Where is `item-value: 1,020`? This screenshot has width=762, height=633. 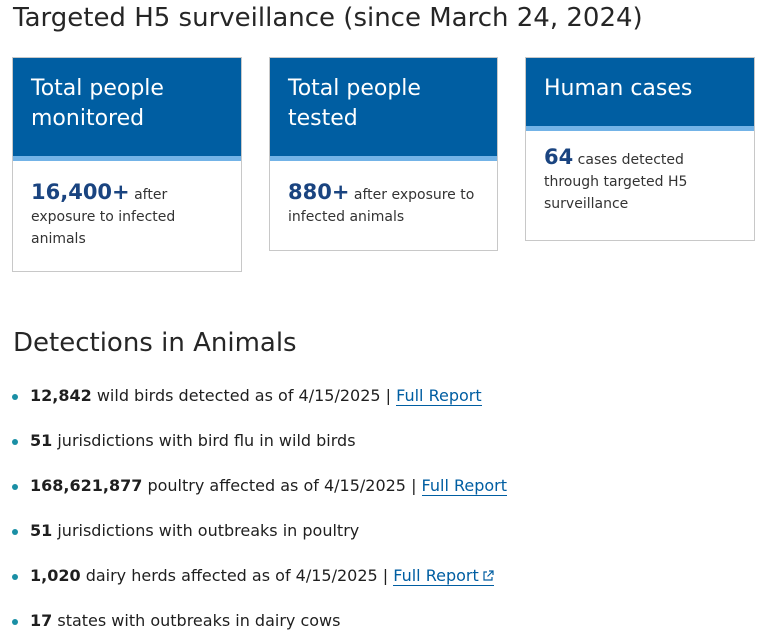
item-value: 1,020 is located at coordinates (55, 575).